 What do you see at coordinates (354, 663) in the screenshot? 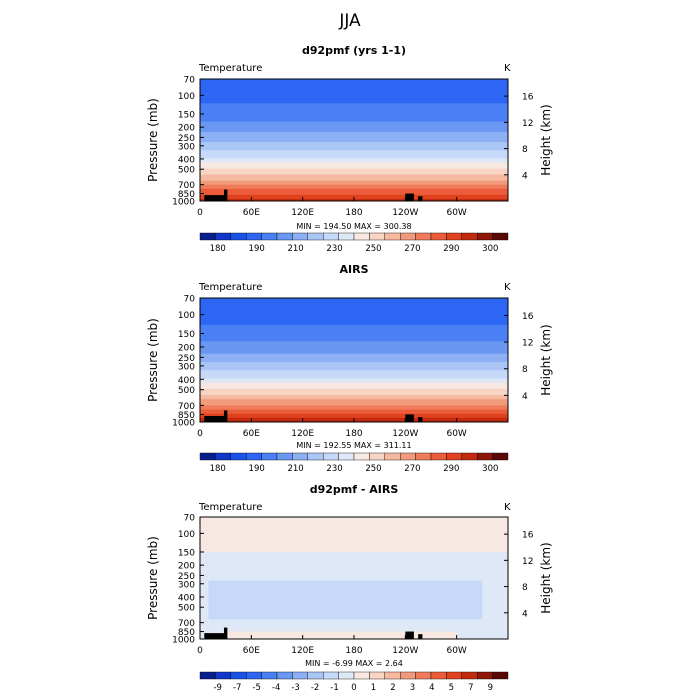
I see `panel-diff-stats: MIN = -6.99 MAX = 2.64` at bounding box center [354, 663].